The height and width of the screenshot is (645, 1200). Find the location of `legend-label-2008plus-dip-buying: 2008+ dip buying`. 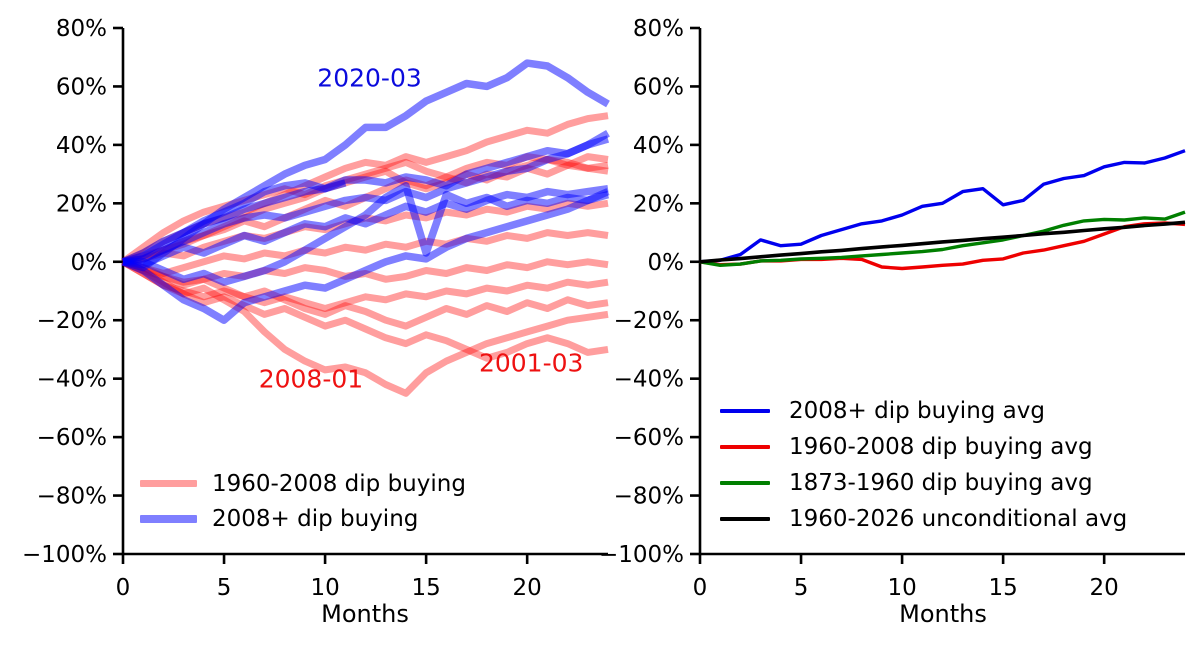

legend-label-2008plus-dip-buying: 2008+ dip buying is located at coordinates (315, 518).